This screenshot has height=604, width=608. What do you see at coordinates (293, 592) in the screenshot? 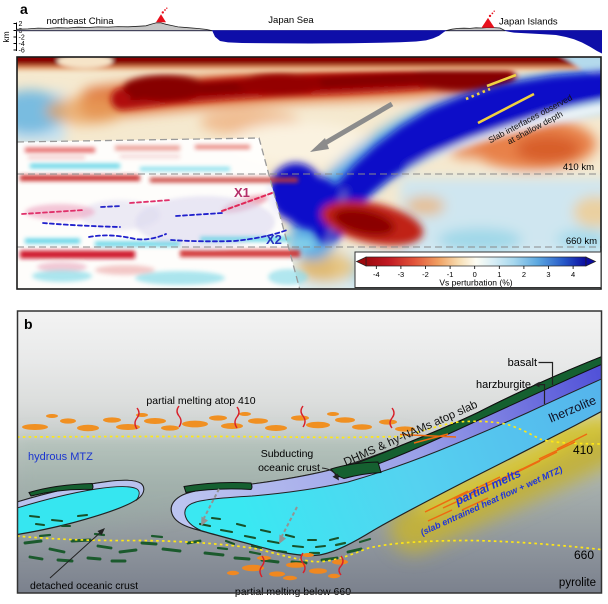
I see `svg-text: partial melting below 660` at bounding box center [293, 592].